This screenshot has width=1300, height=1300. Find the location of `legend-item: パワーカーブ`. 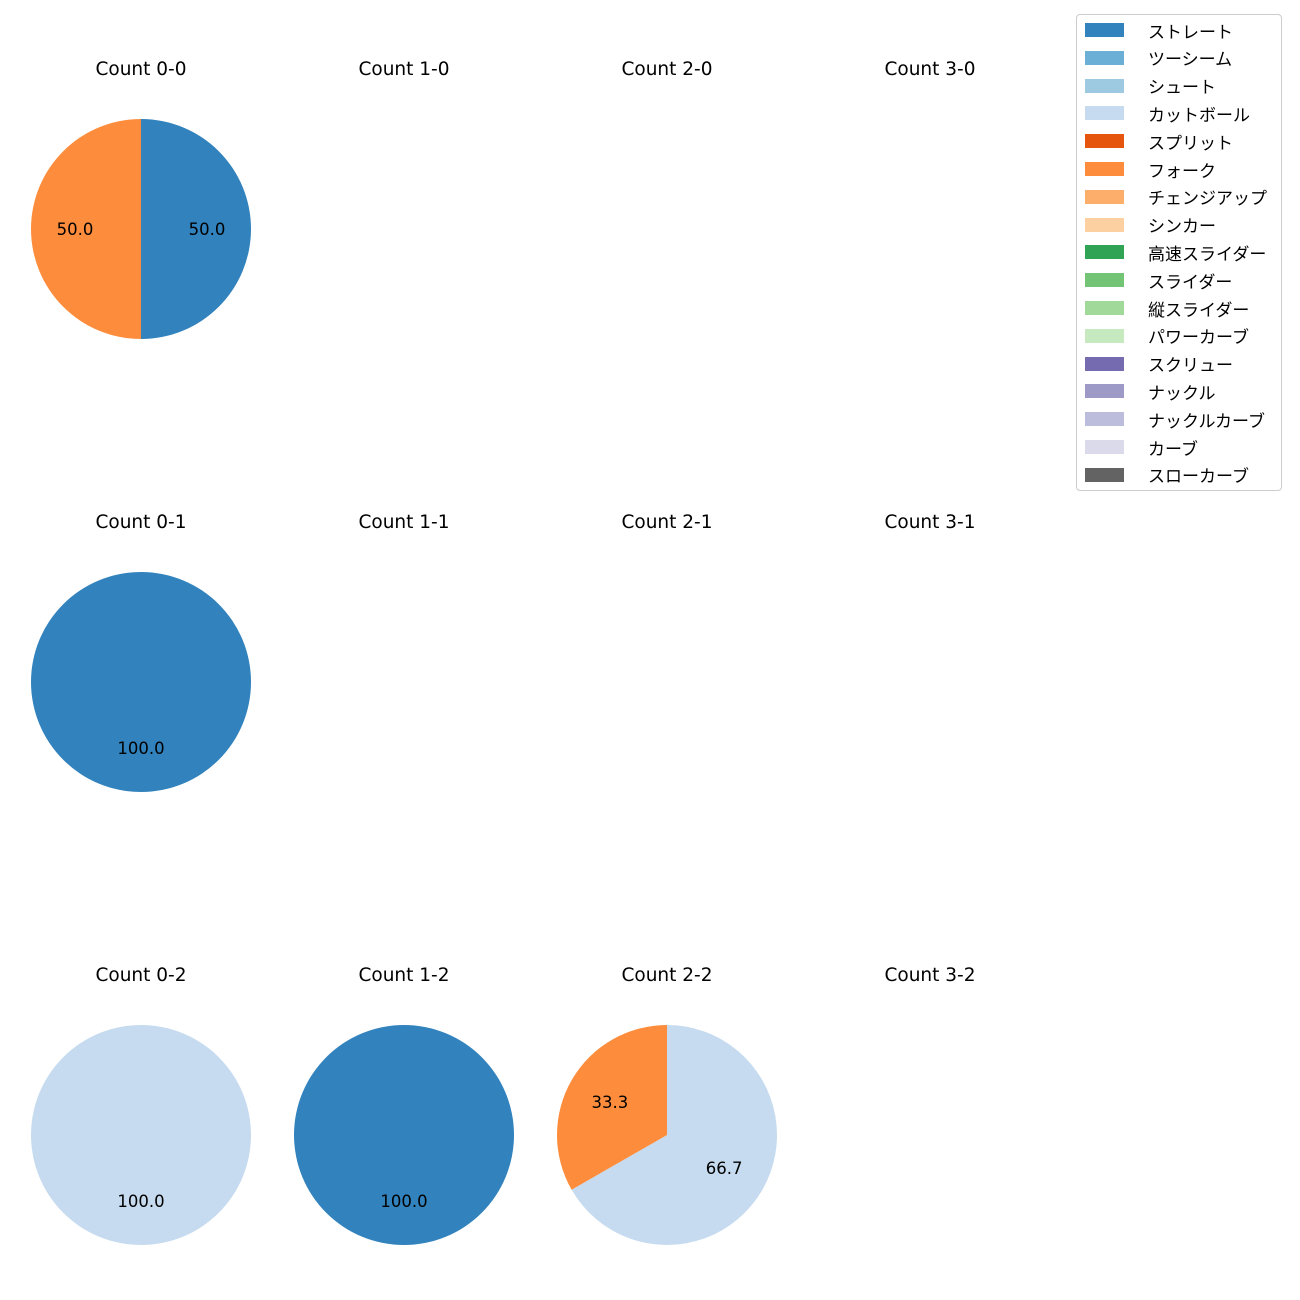

legend-item: パワーカーブ is located at coordinates (1167, 337).